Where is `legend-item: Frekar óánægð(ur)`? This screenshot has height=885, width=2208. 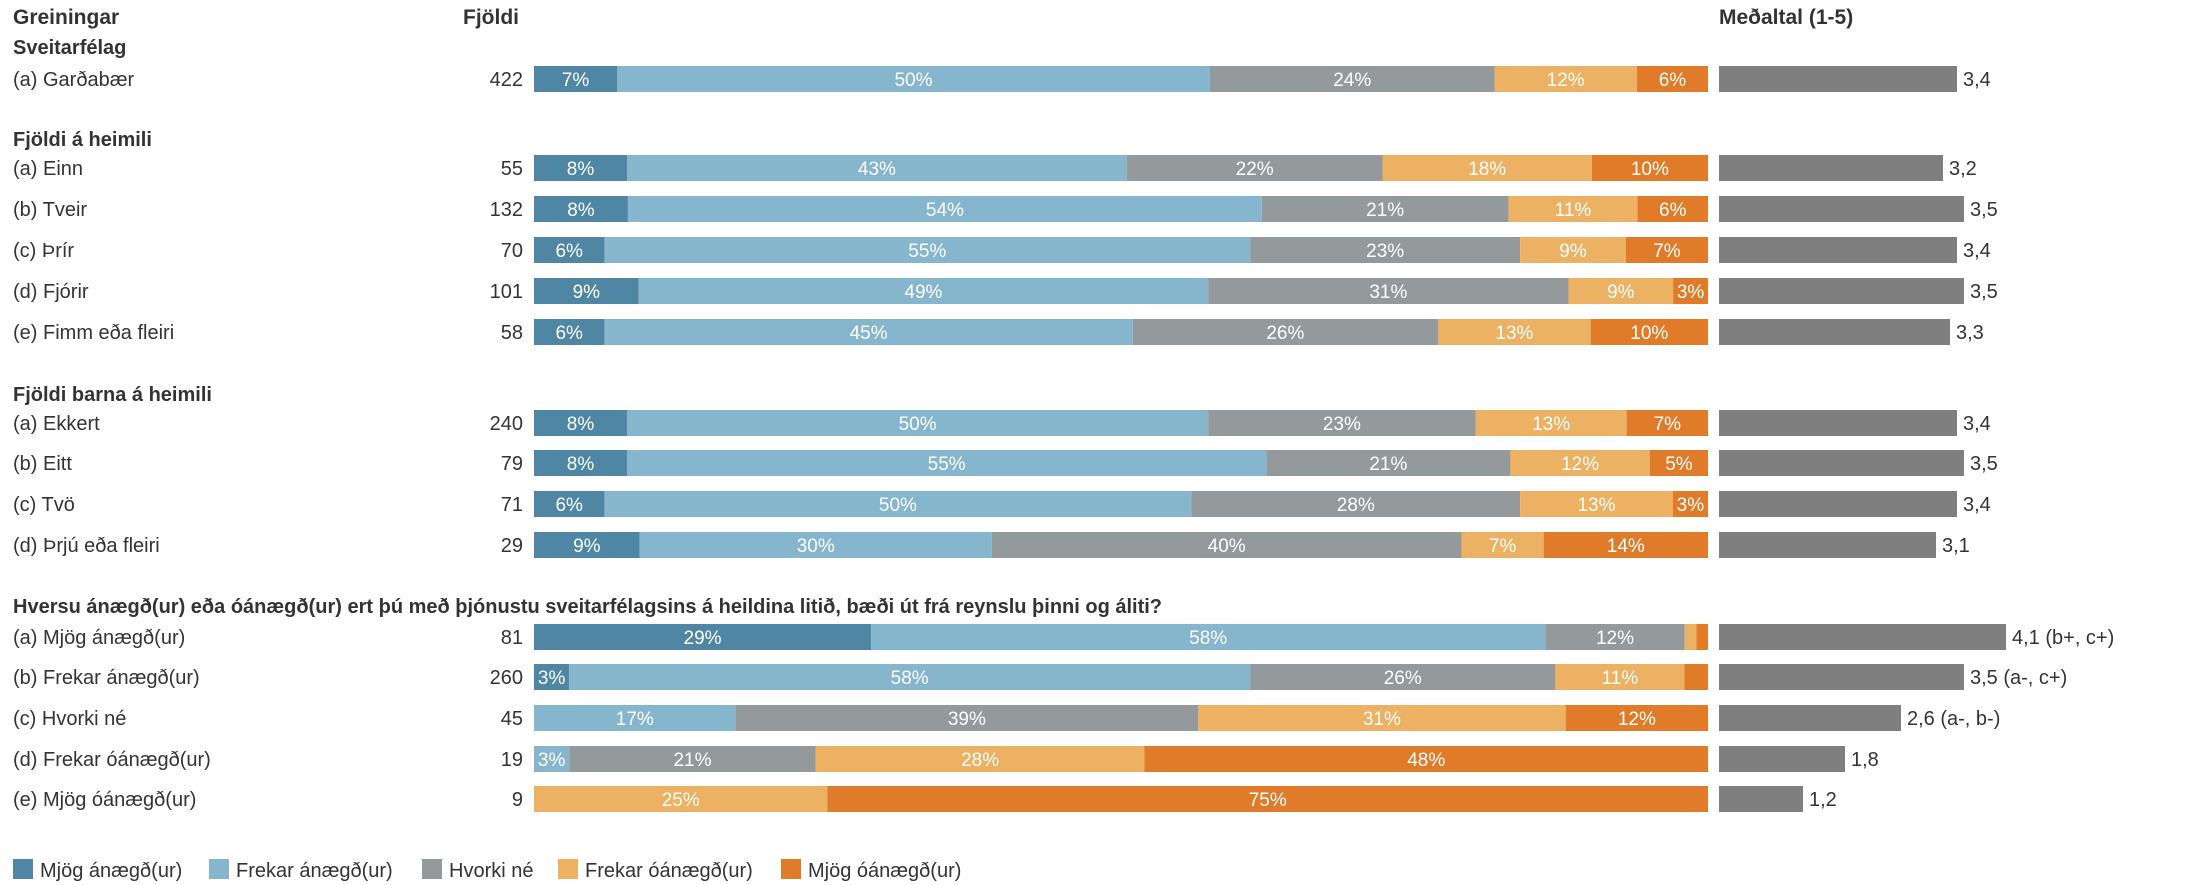 legend-item: Frekar óánægð(ur) is located at coordinates (655, 870).